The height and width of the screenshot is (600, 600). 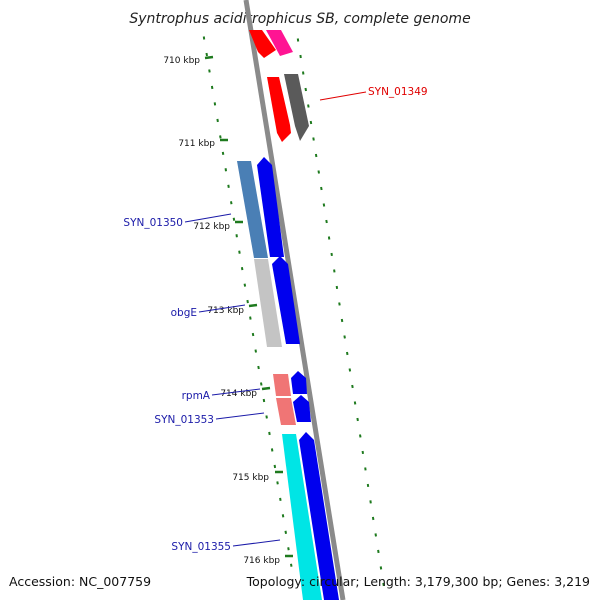 I want to click on cds-grey-syn01349, so click(x=296, y=107).